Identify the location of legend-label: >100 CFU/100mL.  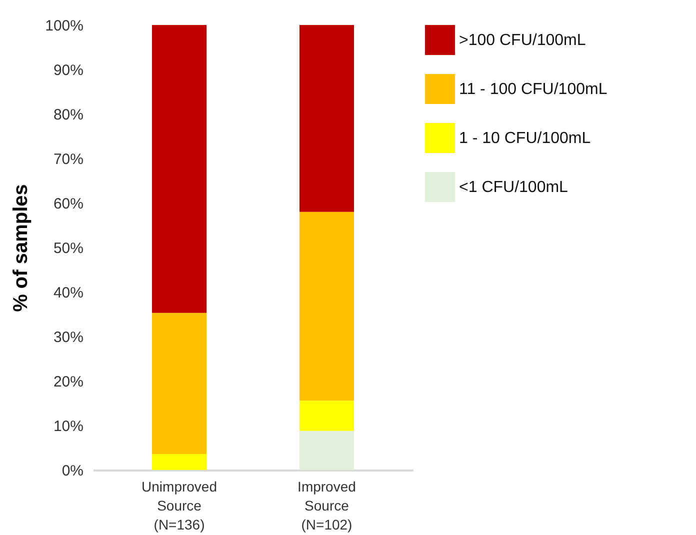
(522, 40).